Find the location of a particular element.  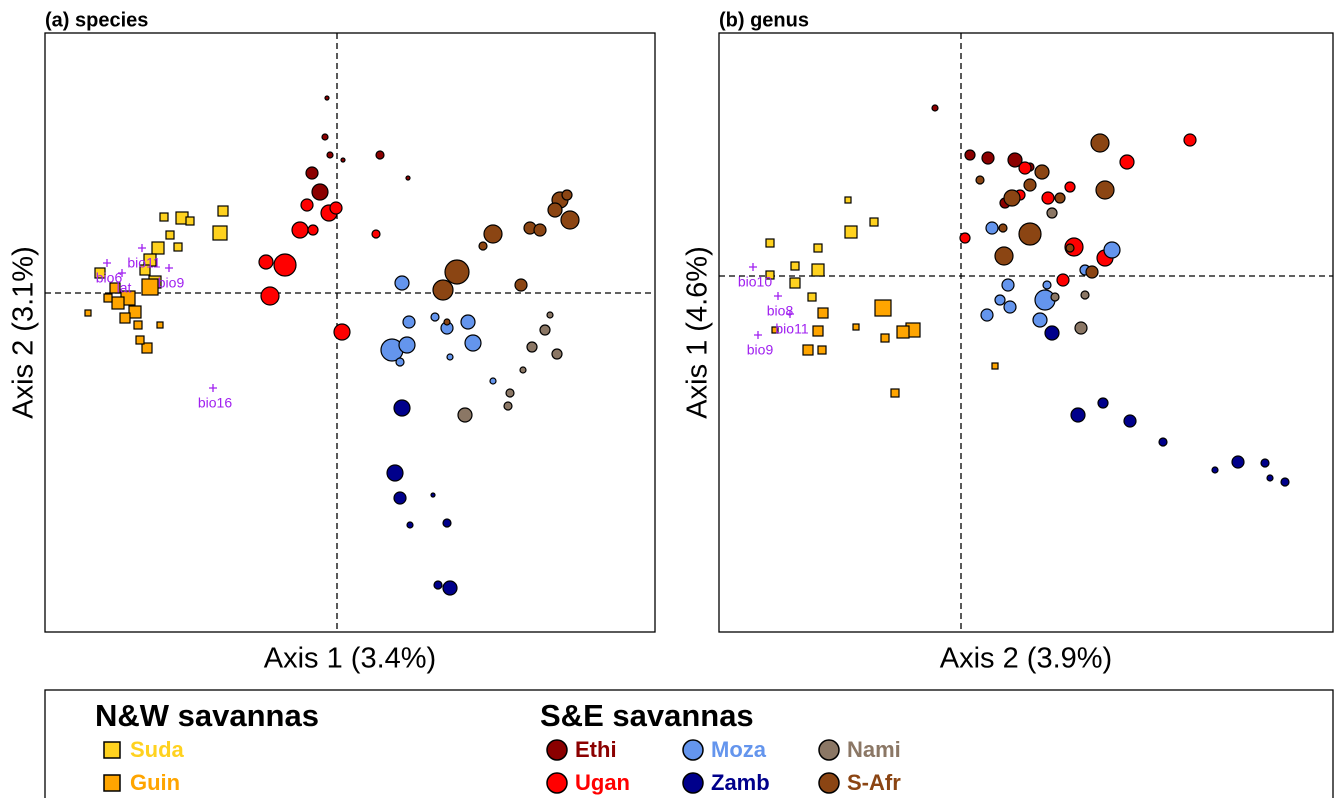

legend-label: Moza is located at coordinates (739, 749).